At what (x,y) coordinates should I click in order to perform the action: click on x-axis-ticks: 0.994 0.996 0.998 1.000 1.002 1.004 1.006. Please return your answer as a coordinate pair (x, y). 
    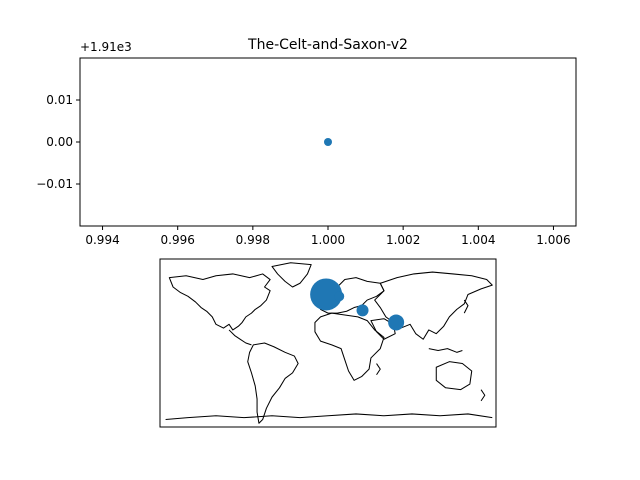
    Looking at the image, I should click on (328, 236).